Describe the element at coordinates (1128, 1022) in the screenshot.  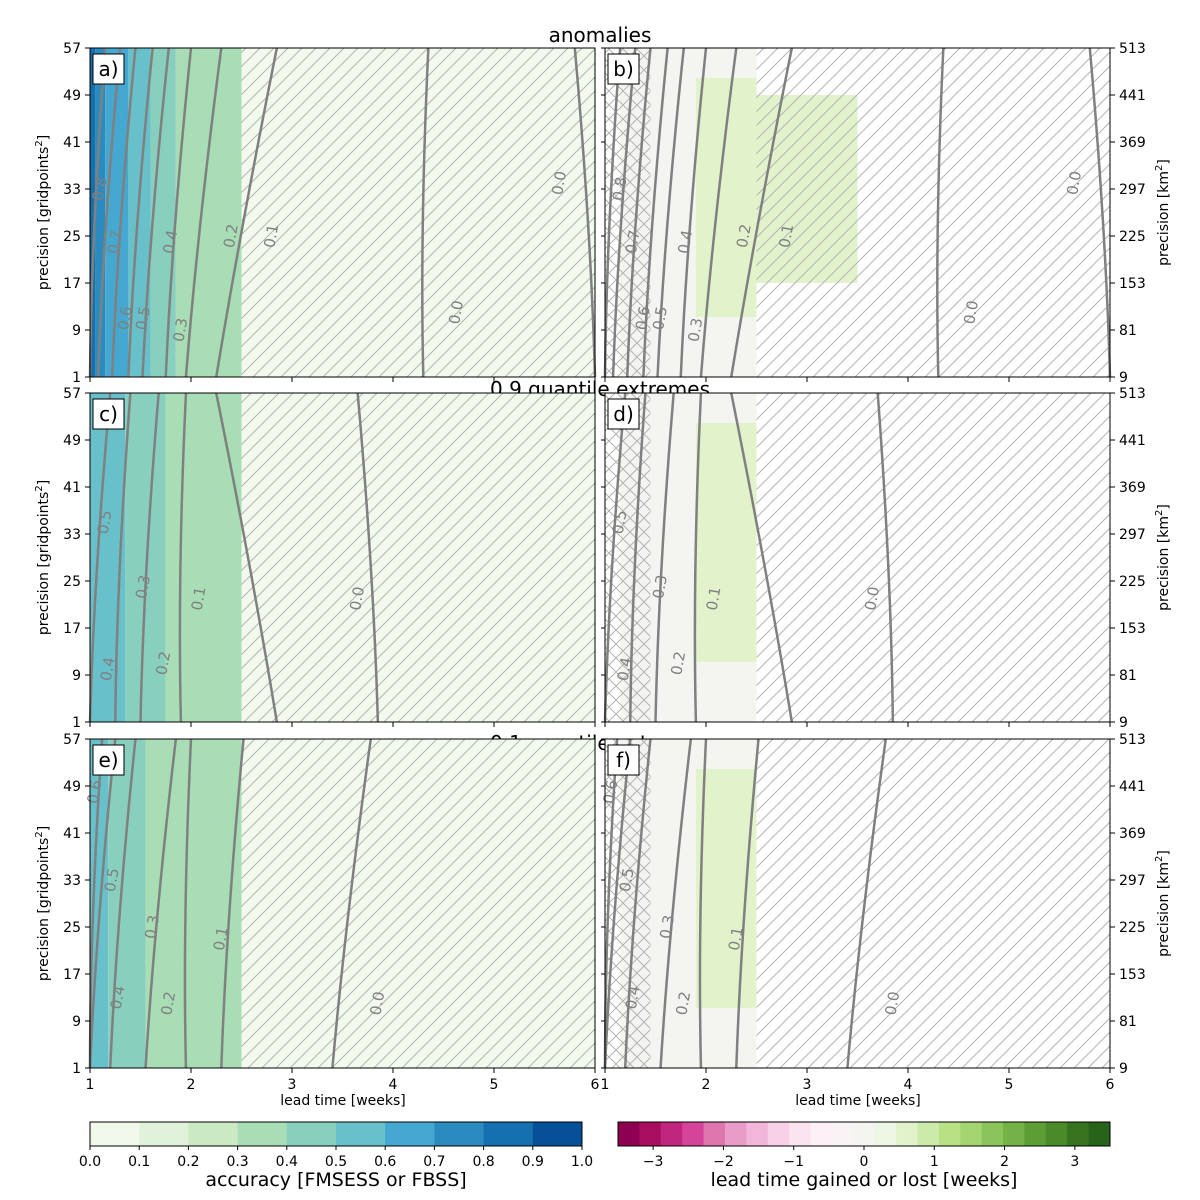
I see `y-tick-label-right: 81` at that location.